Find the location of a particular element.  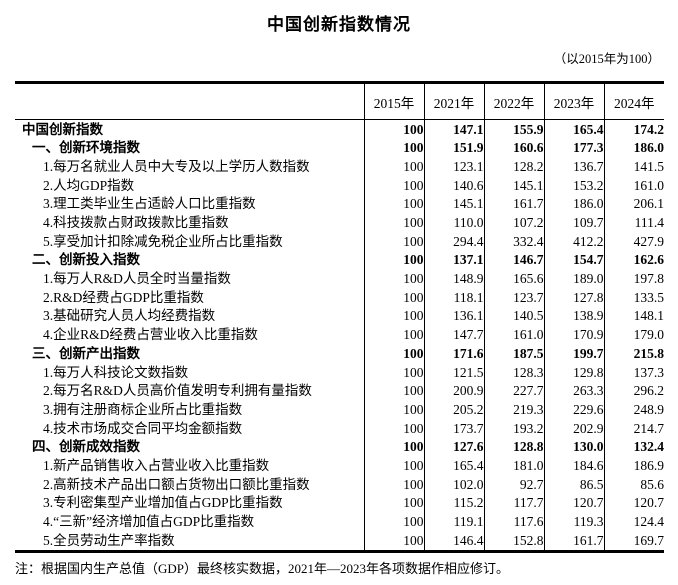

row-value: 145.1 is located at coordinates (513, 185).